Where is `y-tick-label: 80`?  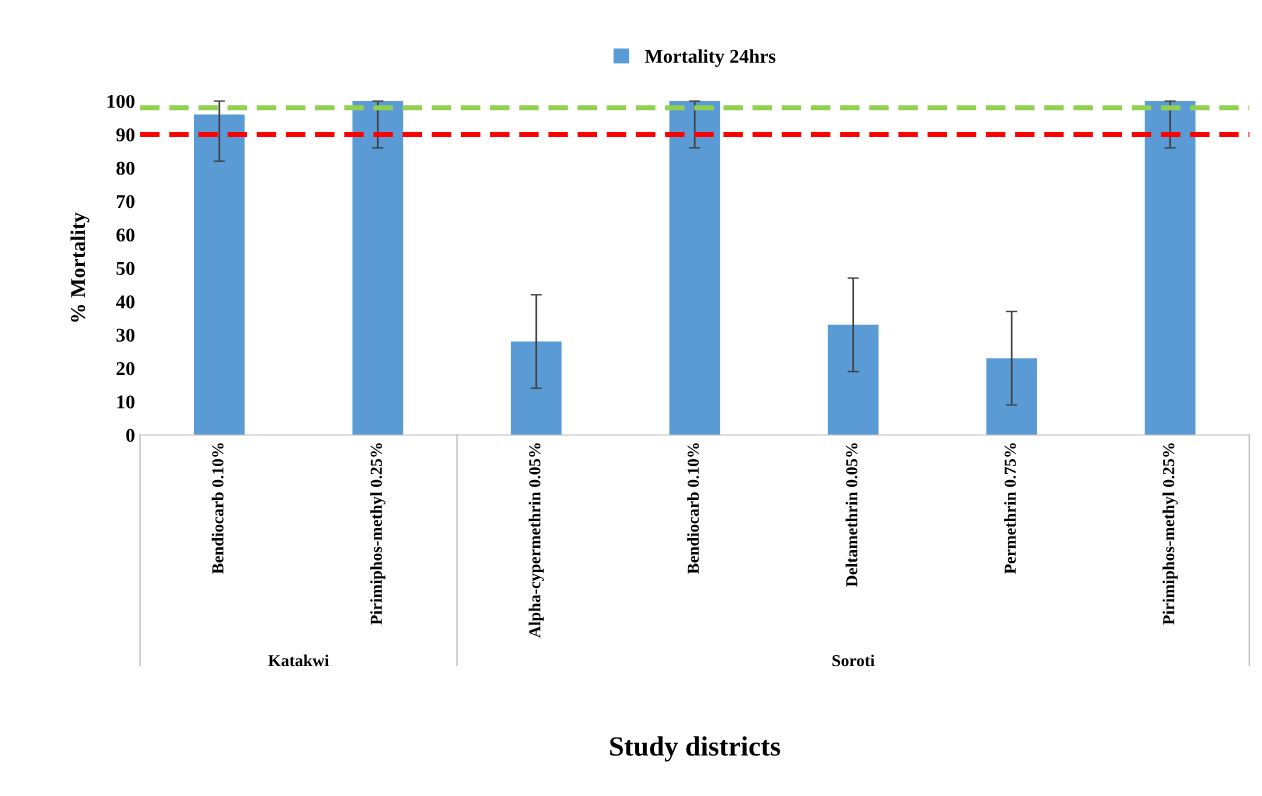
y-tick-label: 80 is located at coordinates (125, 168).